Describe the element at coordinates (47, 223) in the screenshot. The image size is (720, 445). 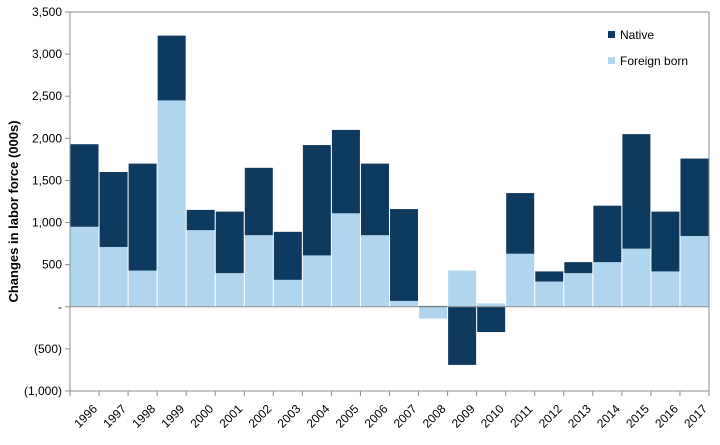
I see `y-tick-label: 1,000` at that location.